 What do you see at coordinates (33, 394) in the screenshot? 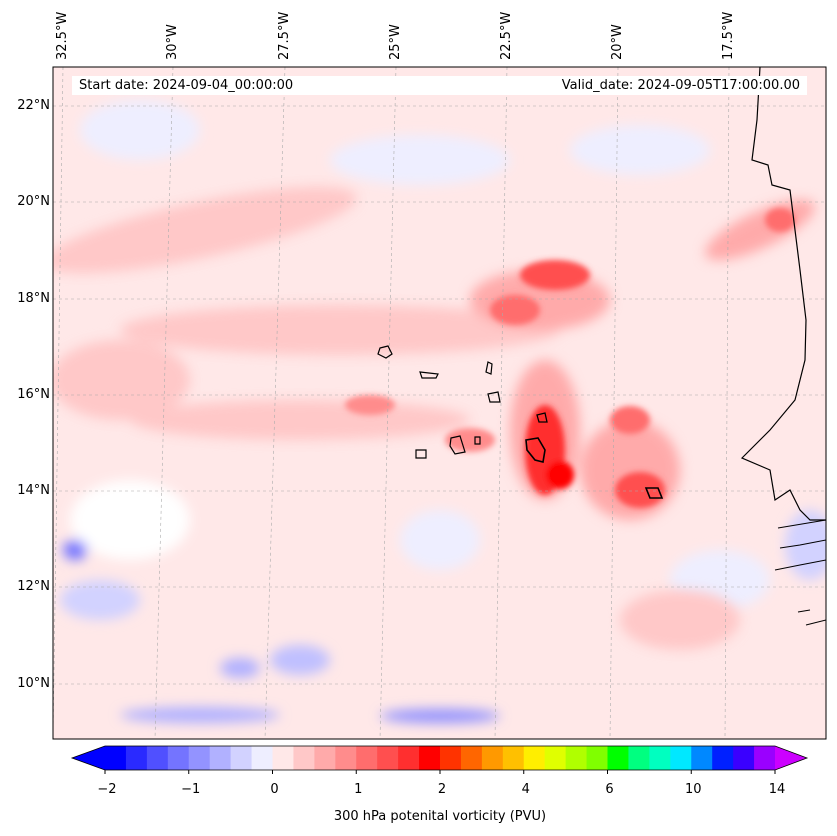
I see `lat-label-16n: 16°N` at bounding box center [33, 394].